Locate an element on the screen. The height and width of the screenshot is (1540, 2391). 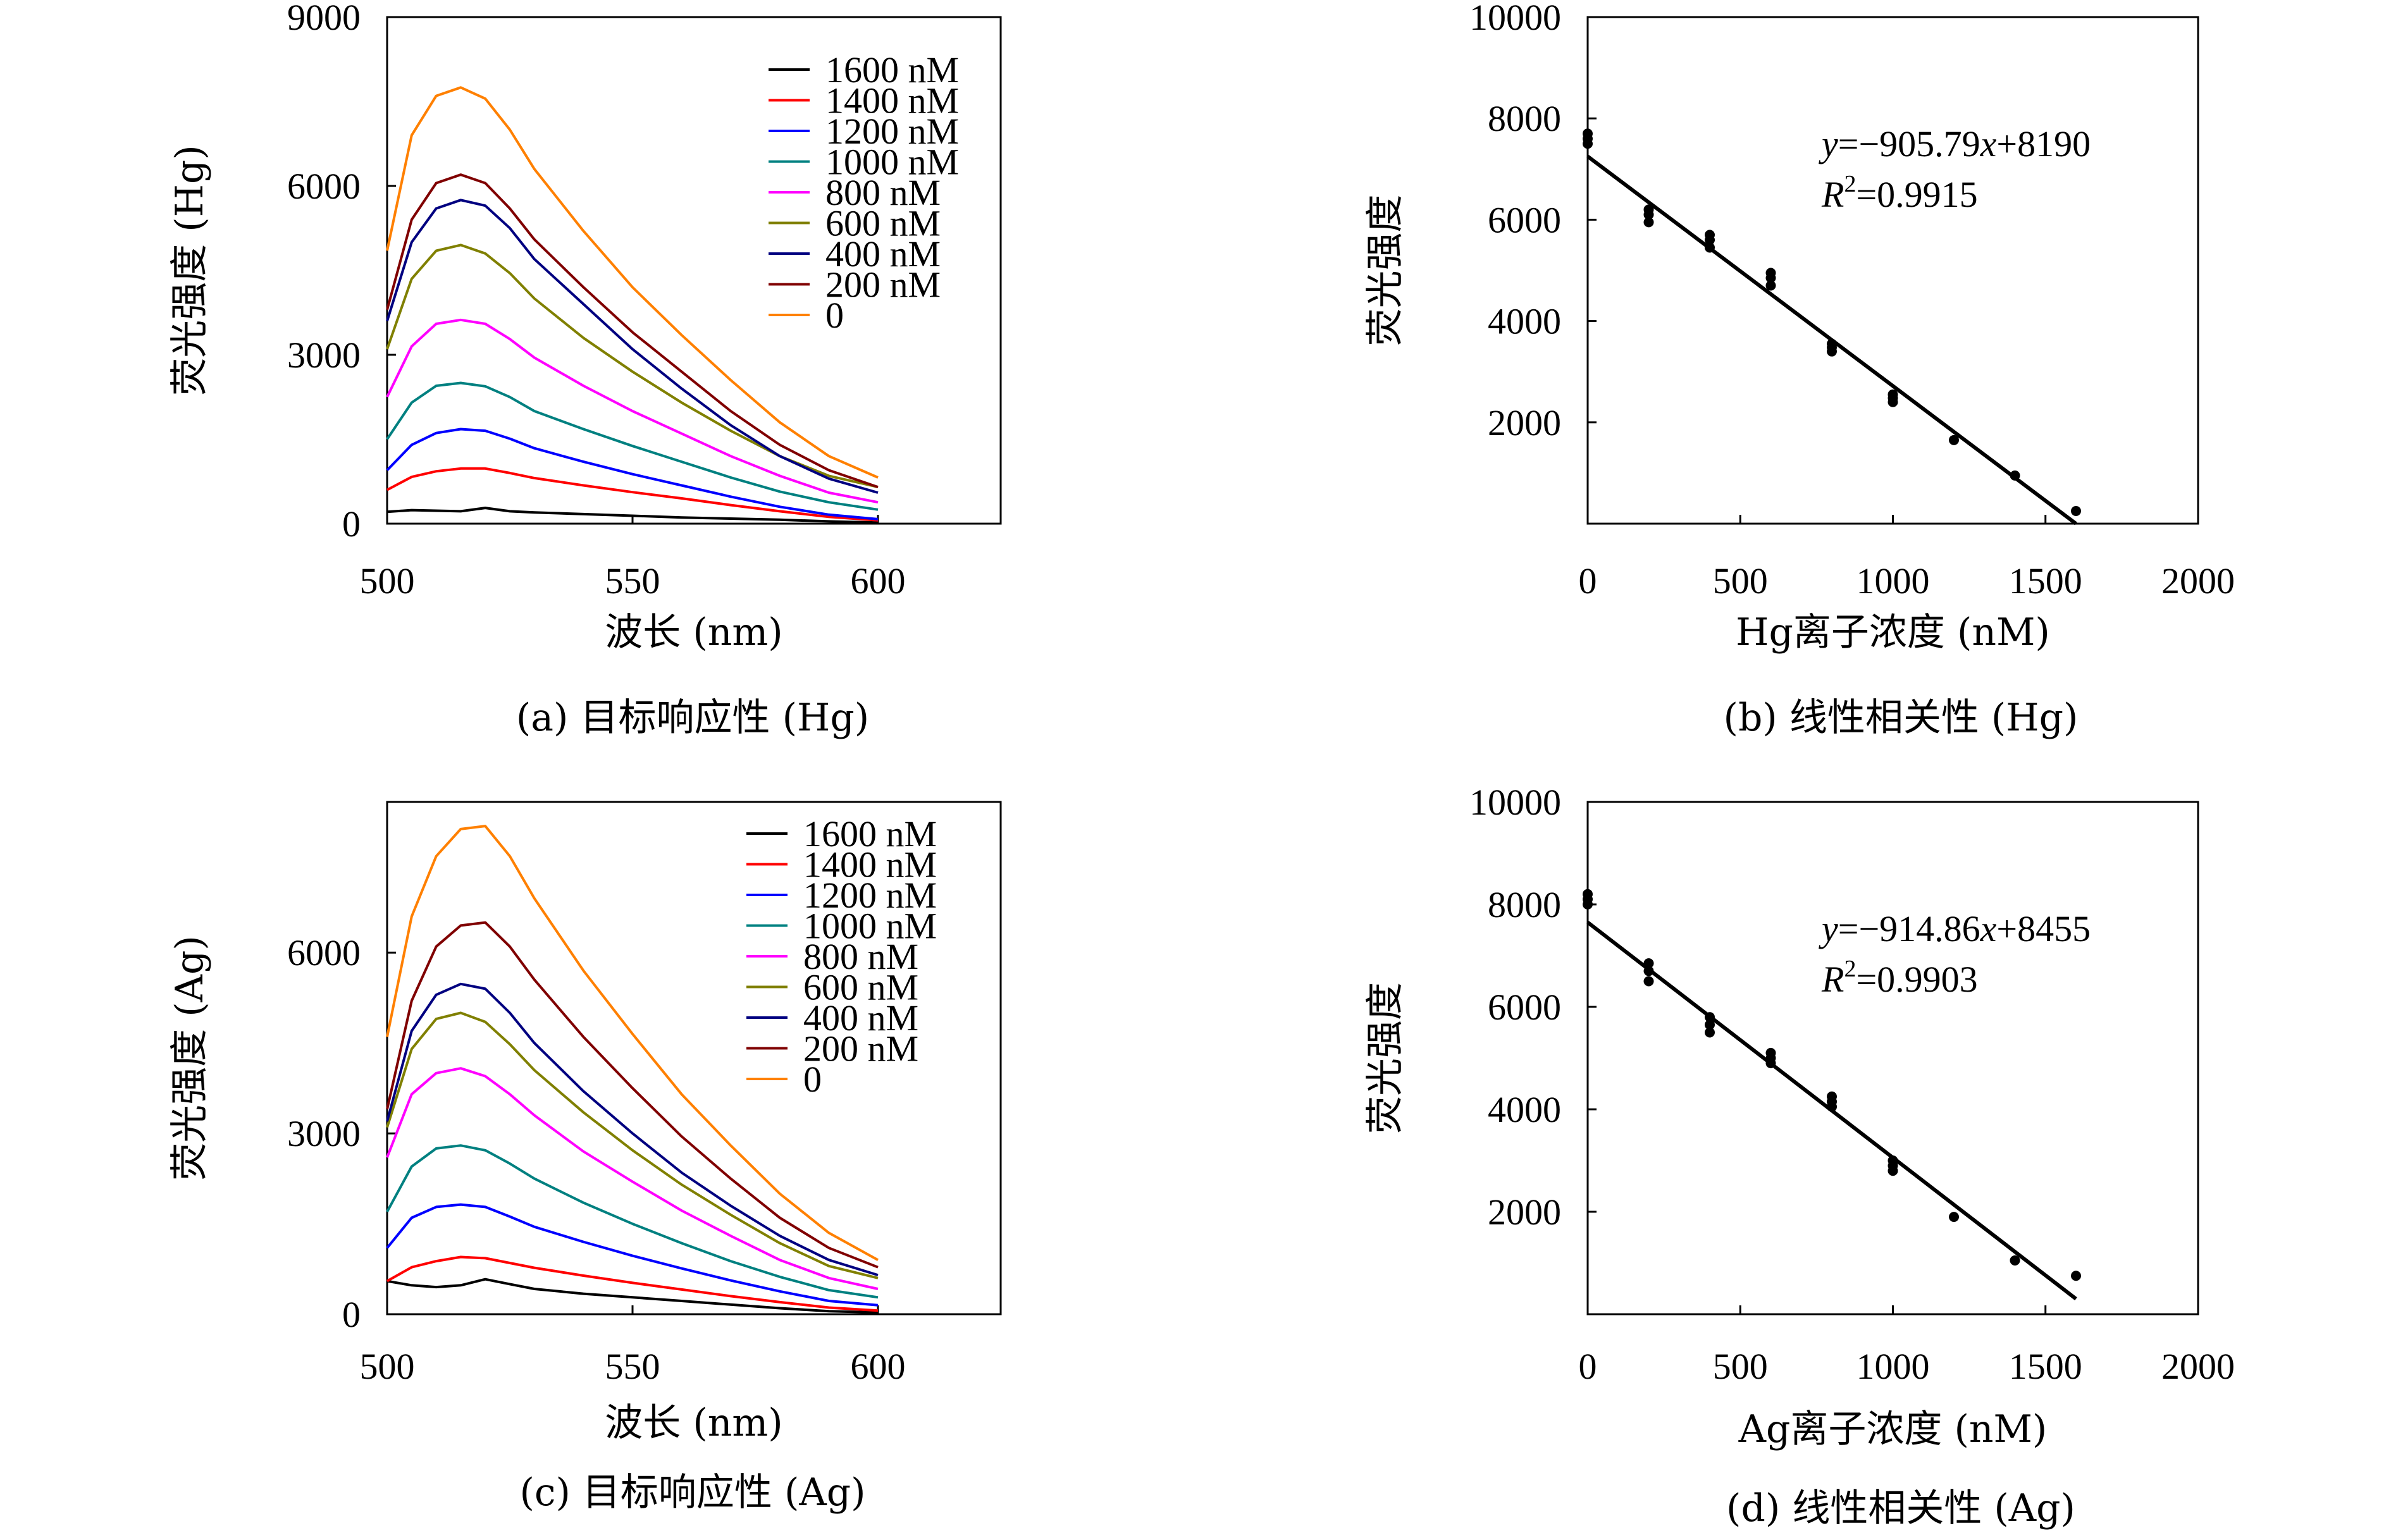
panel-caption: (d) 线性相关性 (Ag) is located at coordinates (1901, 1509).